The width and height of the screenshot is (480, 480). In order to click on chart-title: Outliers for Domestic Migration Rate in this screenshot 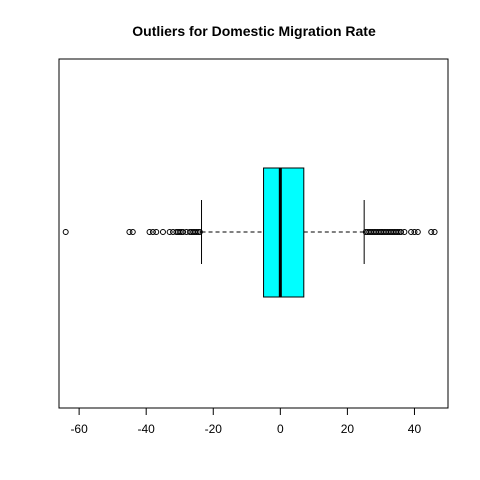, I will do `click(254, 31)`.